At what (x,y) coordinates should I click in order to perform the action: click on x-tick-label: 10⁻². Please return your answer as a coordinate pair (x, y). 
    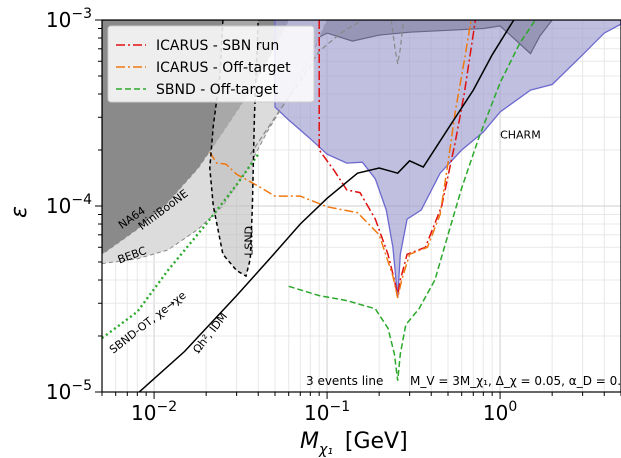
    Looking at the image, I should click on (154, 412).